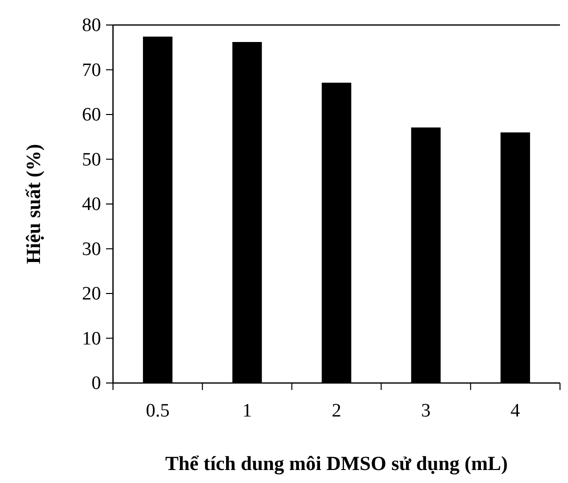  What do you see at coordinates (336, 464) in the screenshot?
I see `x-axis-title: Thể tích dung môi DMSO sử dụng (mL)` at bounding box center [336, 464].